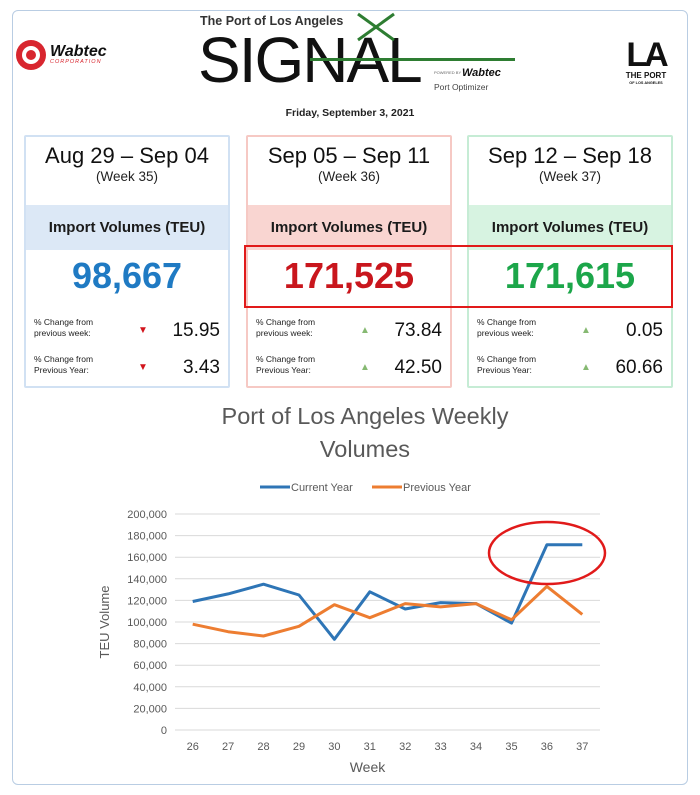 The image size is (700, 795). I want to click on signal-underline, so click(412, 59).